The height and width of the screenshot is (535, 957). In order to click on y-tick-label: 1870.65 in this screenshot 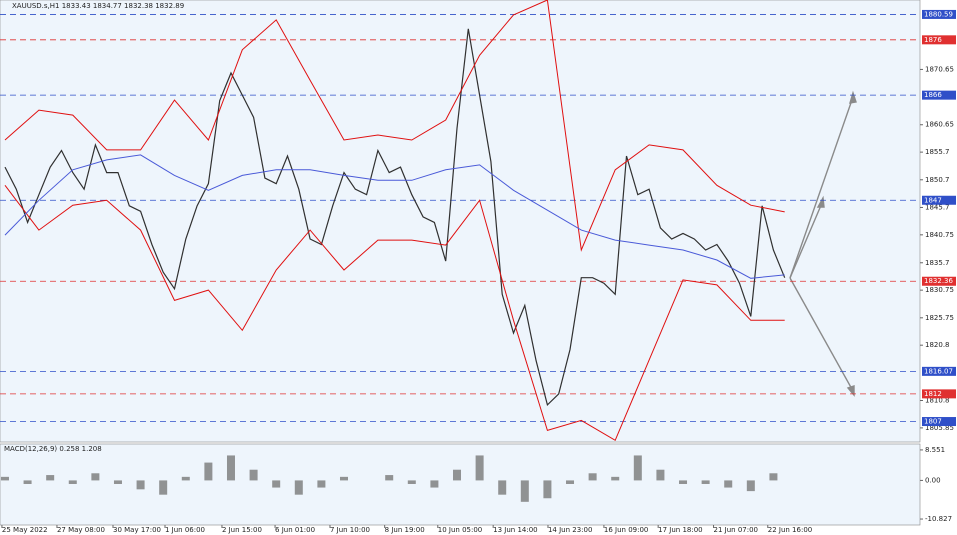, I will do `click(939, 69)`.